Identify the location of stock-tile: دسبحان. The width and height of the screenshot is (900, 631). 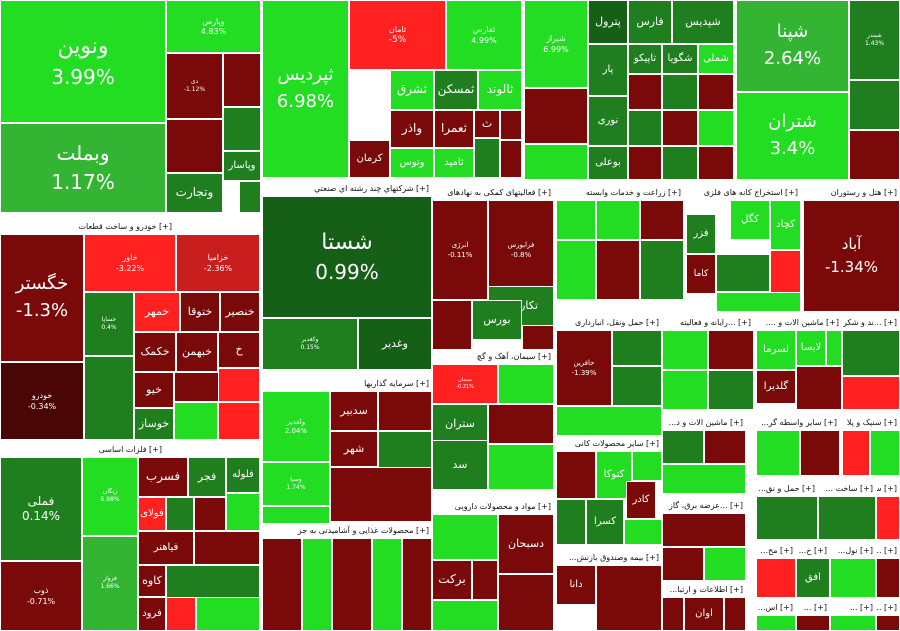
(526, 544).